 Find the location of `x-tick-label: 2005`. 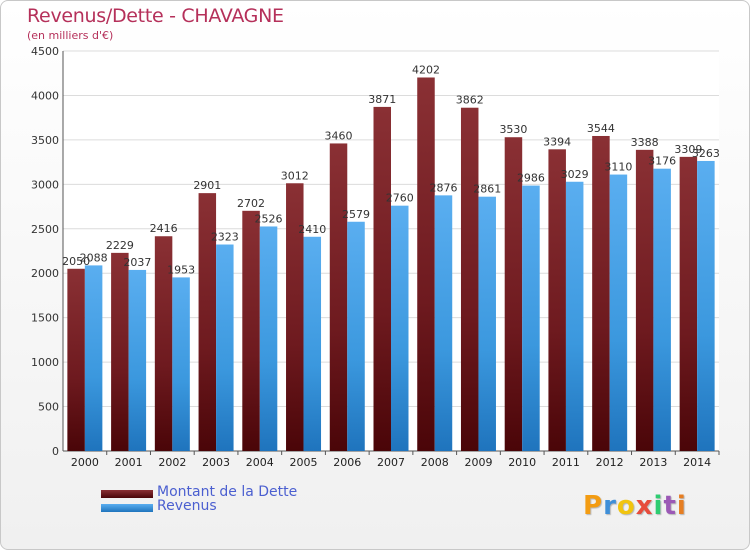

x-tick-label: 2005 is located at coordinates (304, 462).